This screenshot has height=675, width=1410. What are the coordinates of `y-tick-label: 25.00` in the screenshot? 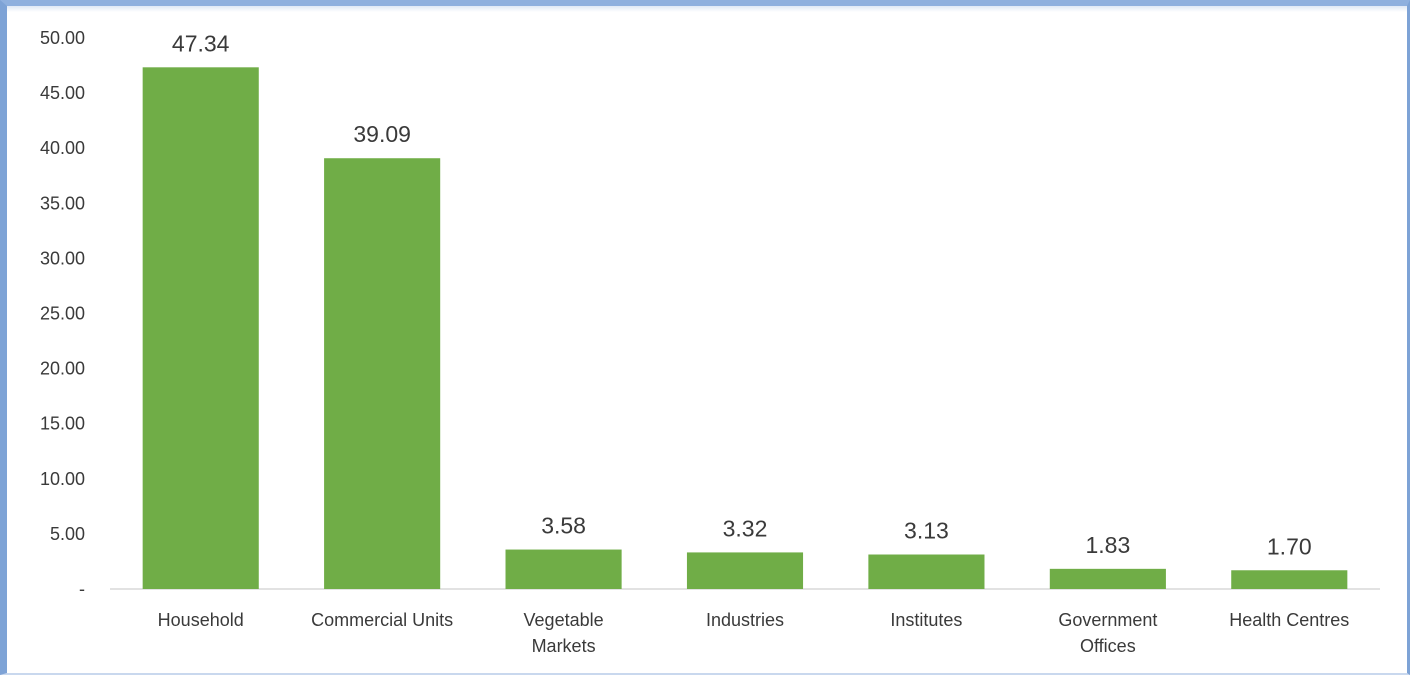 It's located at (62, 314).